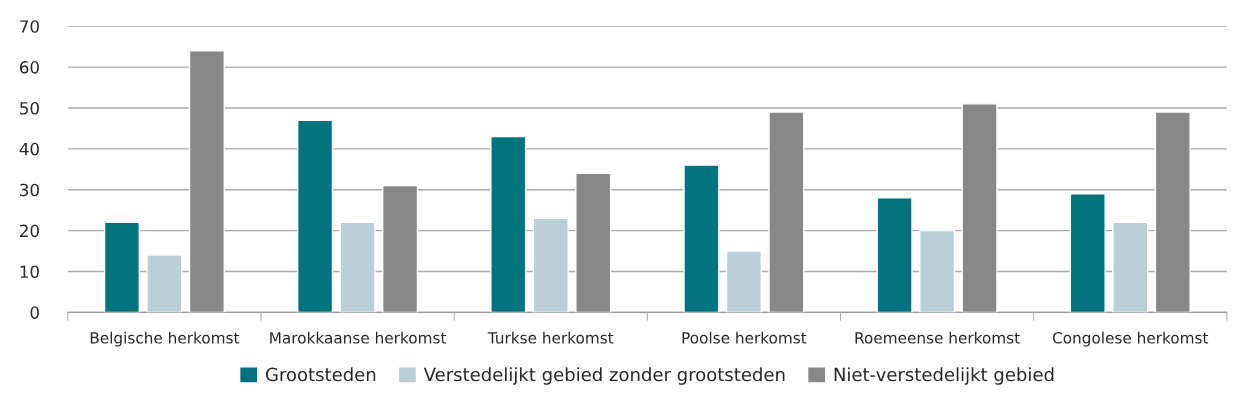 The width and height of the screenshot is (1233, 403). Describe the element at coordinates (604, 376) in the screenshot. I see `legend-label: Verstedelijkt gebied zonder grootsteden` at that location.